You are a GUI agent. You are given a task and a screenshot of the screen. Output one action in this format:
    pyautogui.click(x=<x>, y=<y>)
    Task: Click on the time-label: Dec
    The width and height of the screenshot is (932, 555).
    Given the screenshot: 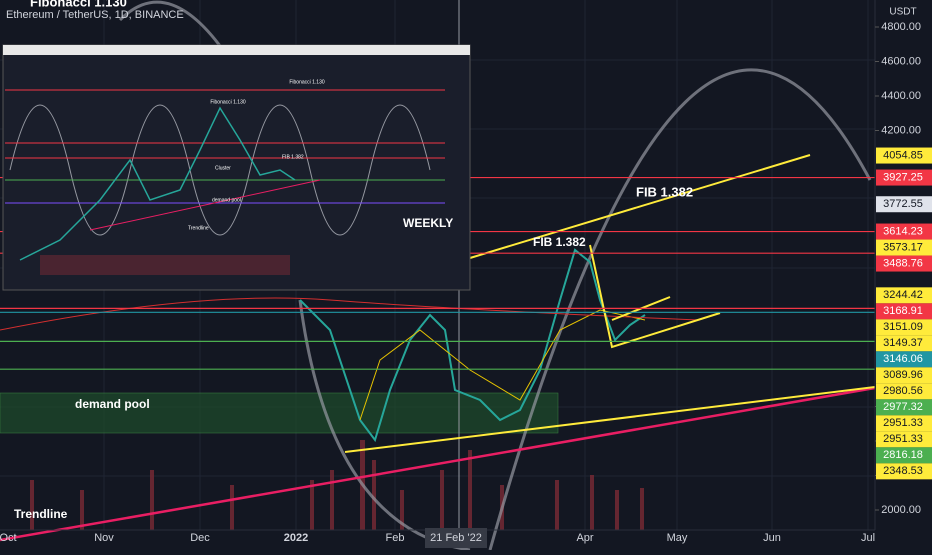 What is the action you would take?
    pyautogui.click(x=200, y=538)
    